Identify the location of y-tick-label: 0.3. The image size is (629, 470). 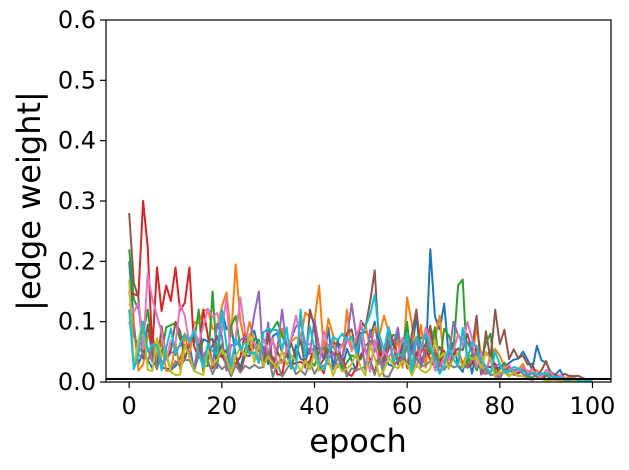
(77, 201).